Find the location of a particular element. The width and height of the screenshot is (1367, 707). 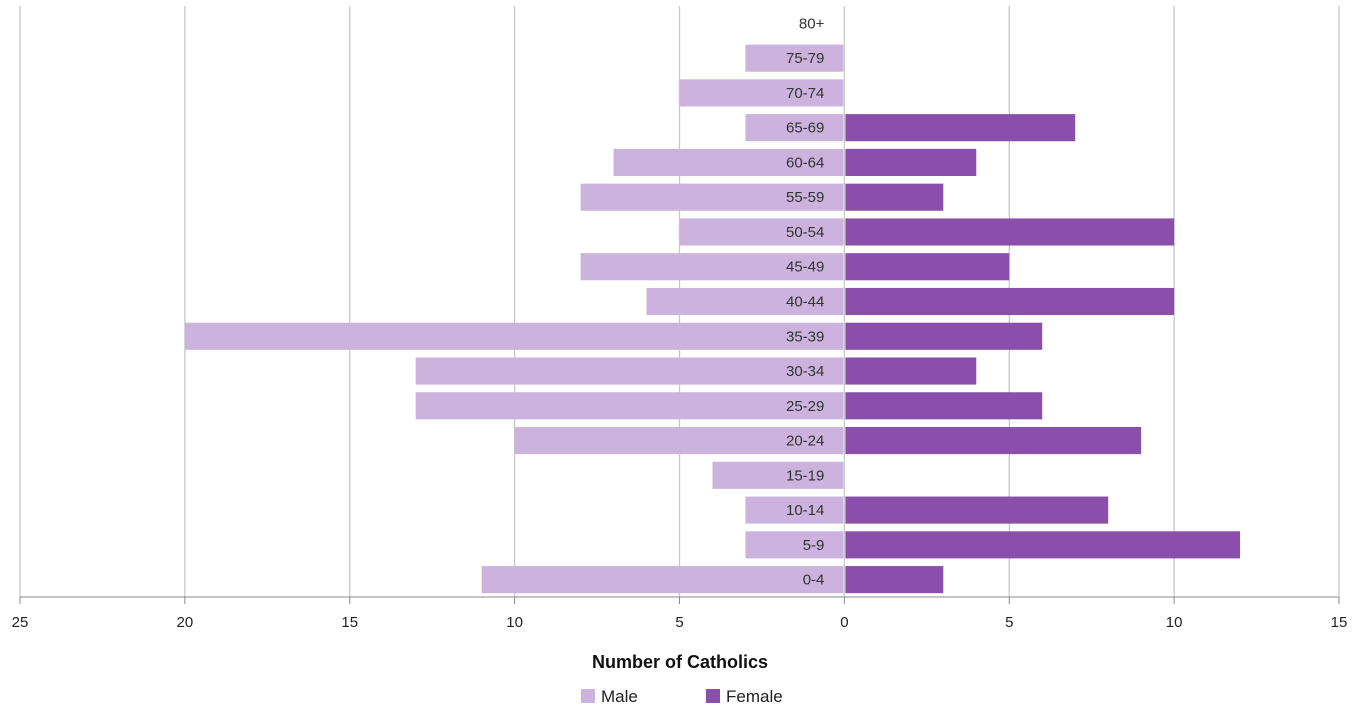

legend-swatch-female is located at coordinates (713, 696).